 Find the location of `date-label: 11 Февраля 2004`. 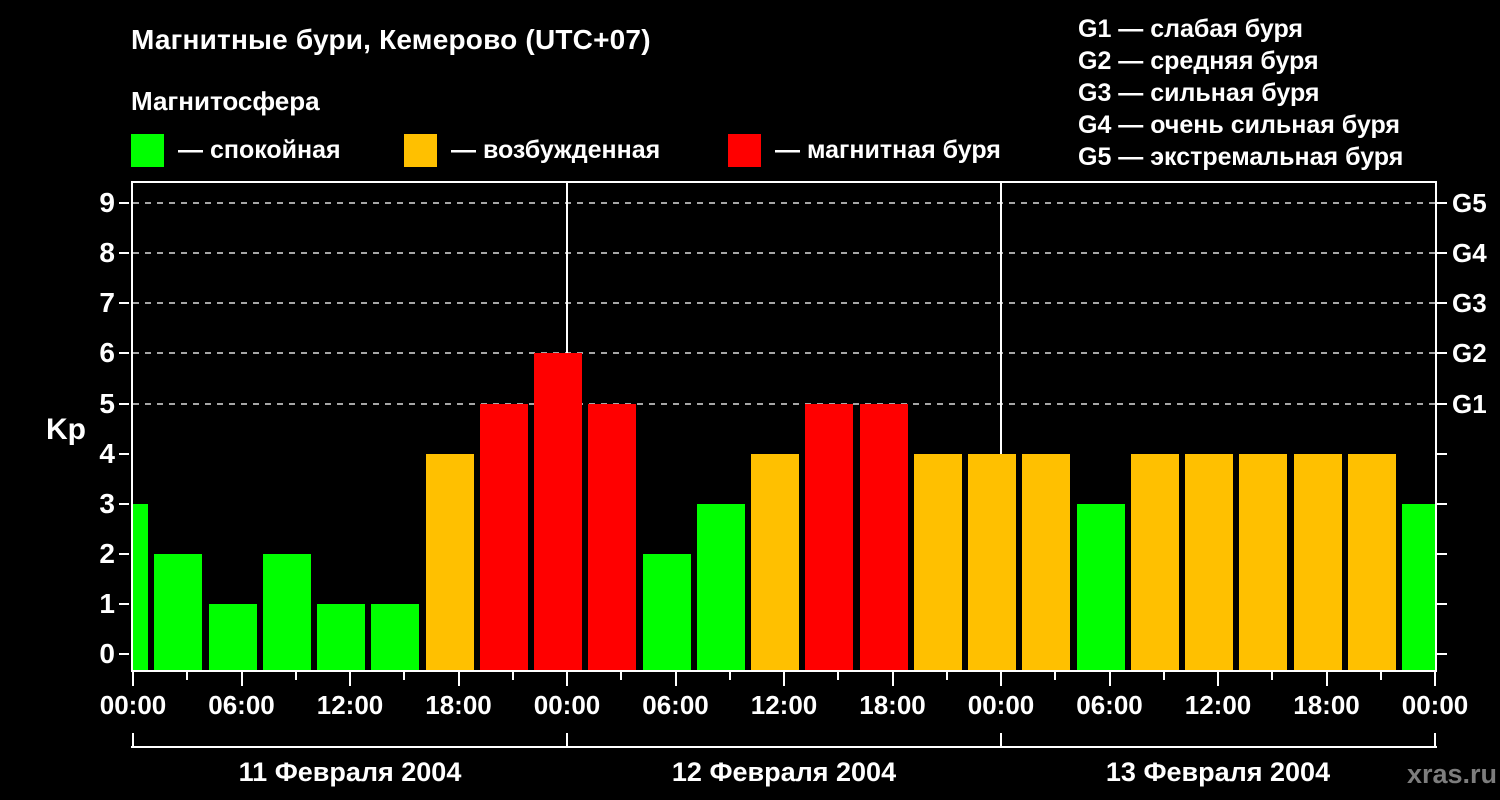

date-label: 11 Февраля 2004 is located at coordinates (350, 772).